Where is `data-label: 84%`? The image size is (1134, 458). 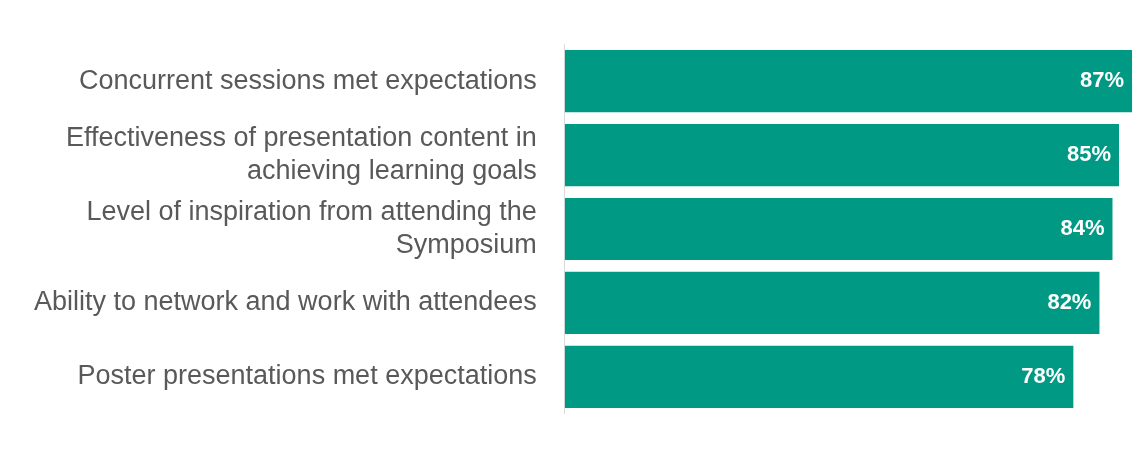 data-label: 84% is located at coordinates (1082, 228).